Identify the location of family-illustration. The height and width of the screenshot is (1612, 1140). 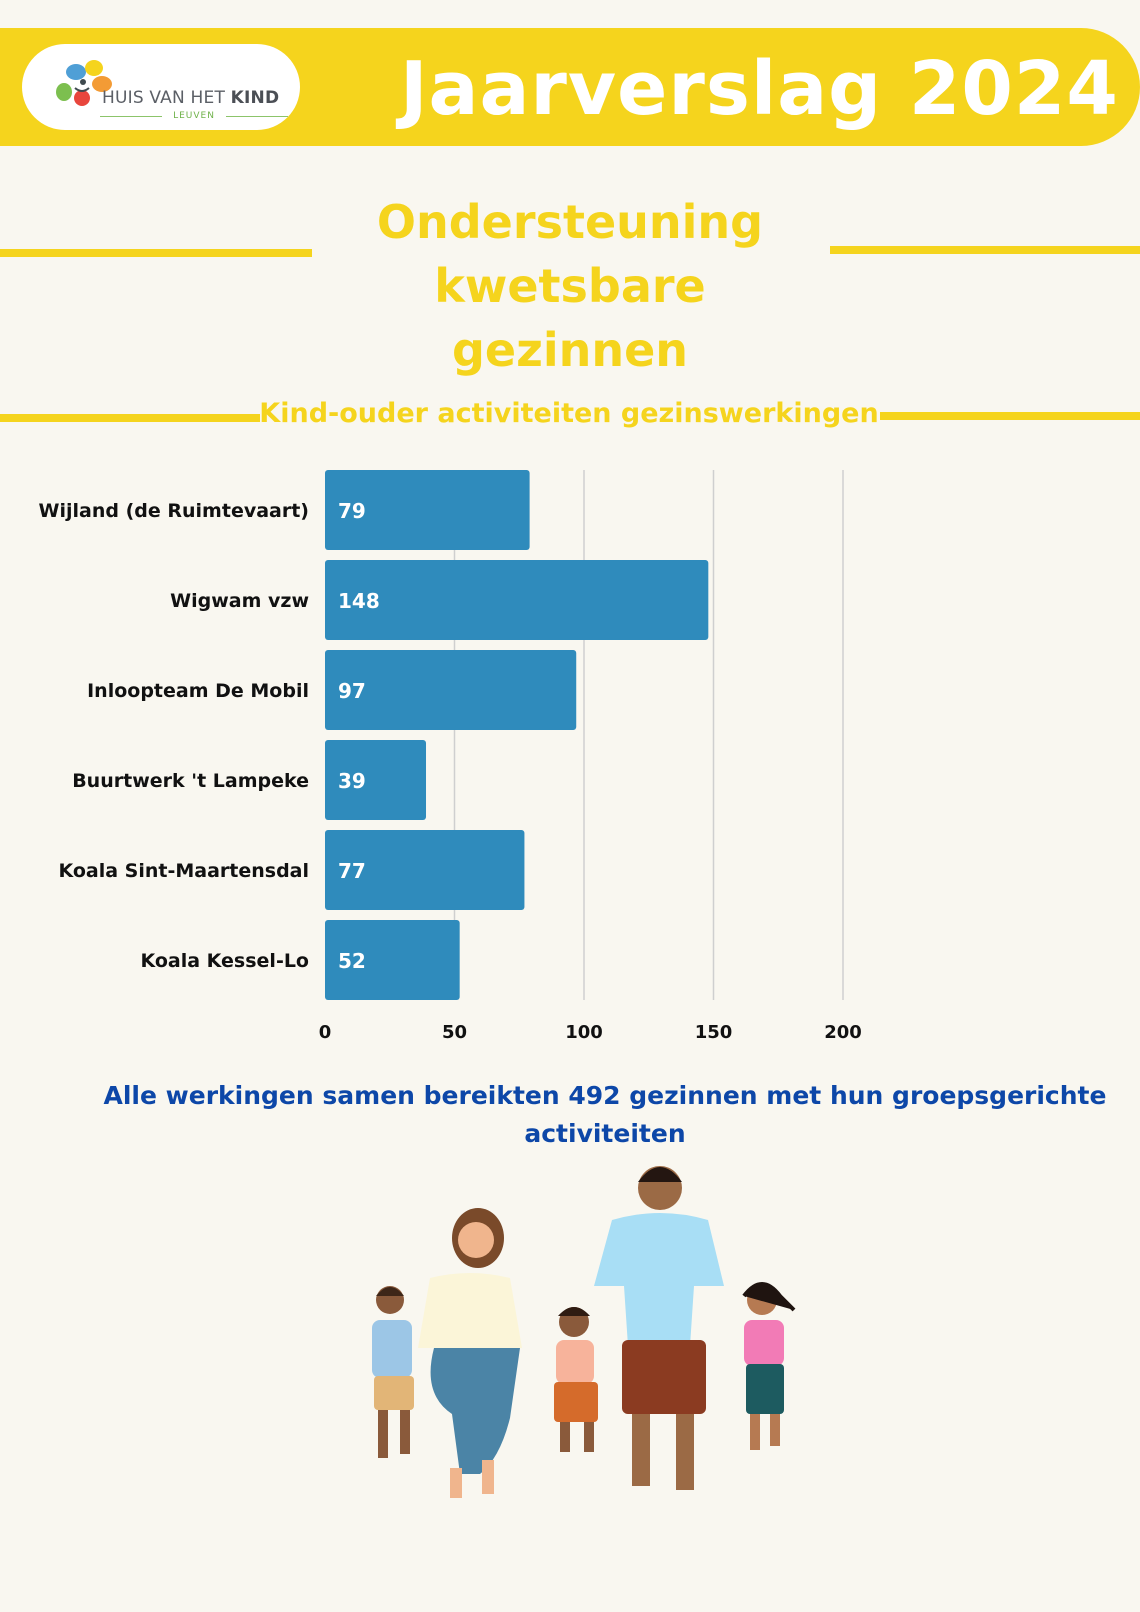
(584, 1332).